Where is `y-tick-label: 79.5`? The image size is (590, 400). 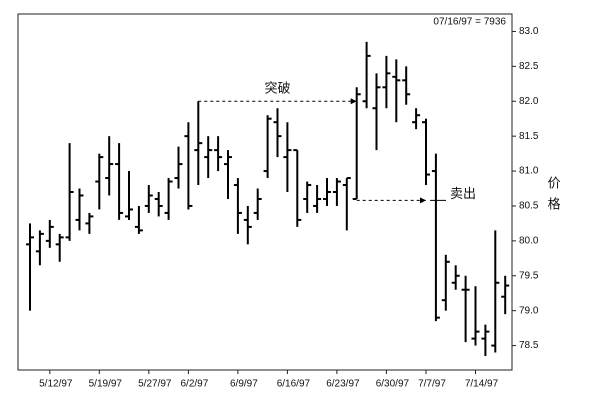
y-tick-label: 79.5 is located at coordinates (529, 275).